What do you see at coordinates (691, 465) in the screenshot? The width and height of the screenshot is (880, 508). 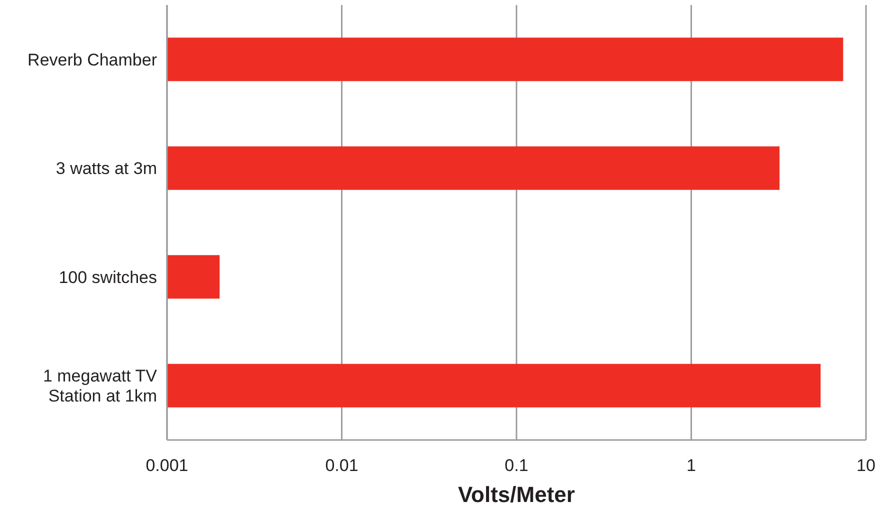 I see `x-tick-label: 1` at bounding box center [691, 465].